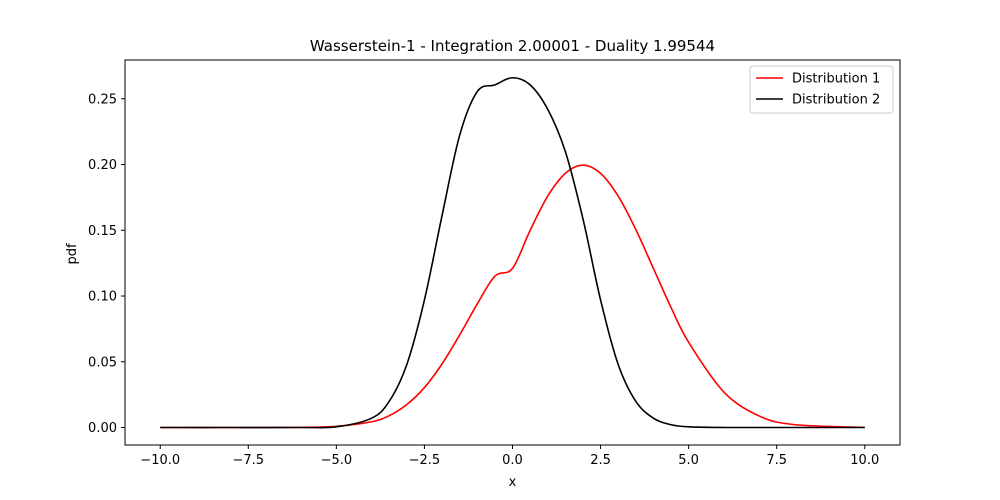  Describe the element at coordinates (512, 460) in the screenshot. I see `x-tick-label: 0.0` at that location.